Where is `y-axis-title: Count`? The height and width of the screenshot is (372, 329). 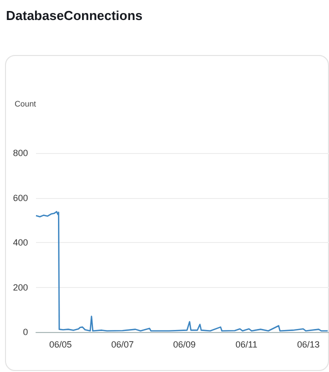
y-axis-title: Count is located at coordinates (25, 104).